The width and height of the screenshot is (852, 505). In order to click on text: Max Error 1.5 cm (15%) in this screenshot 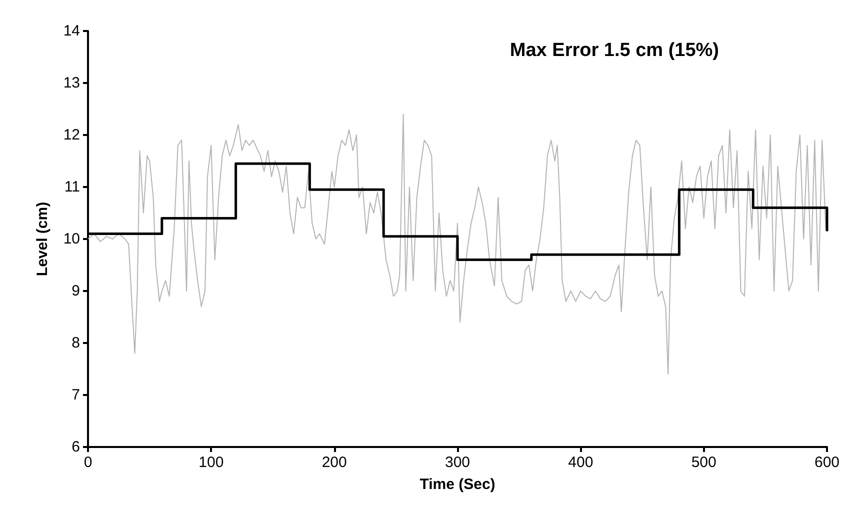, I will do `click(614, 50)`.